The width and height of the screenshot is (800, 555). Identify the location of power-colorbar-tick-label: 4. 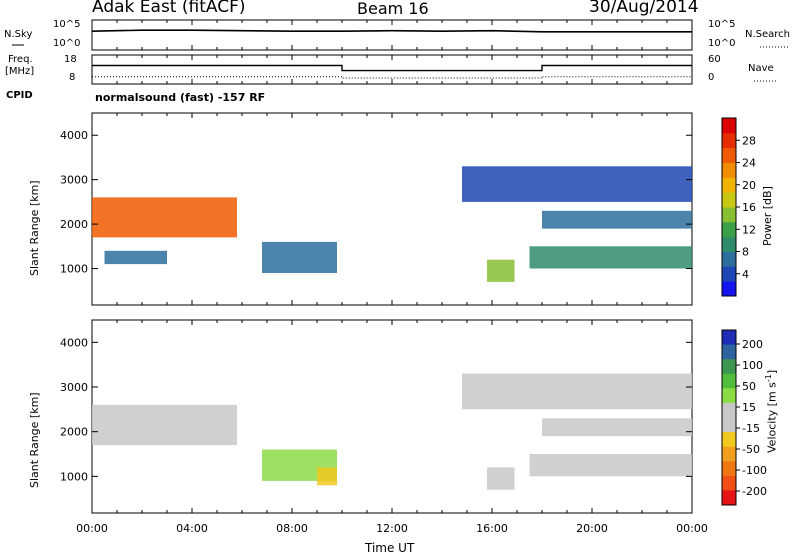
(745, 274).